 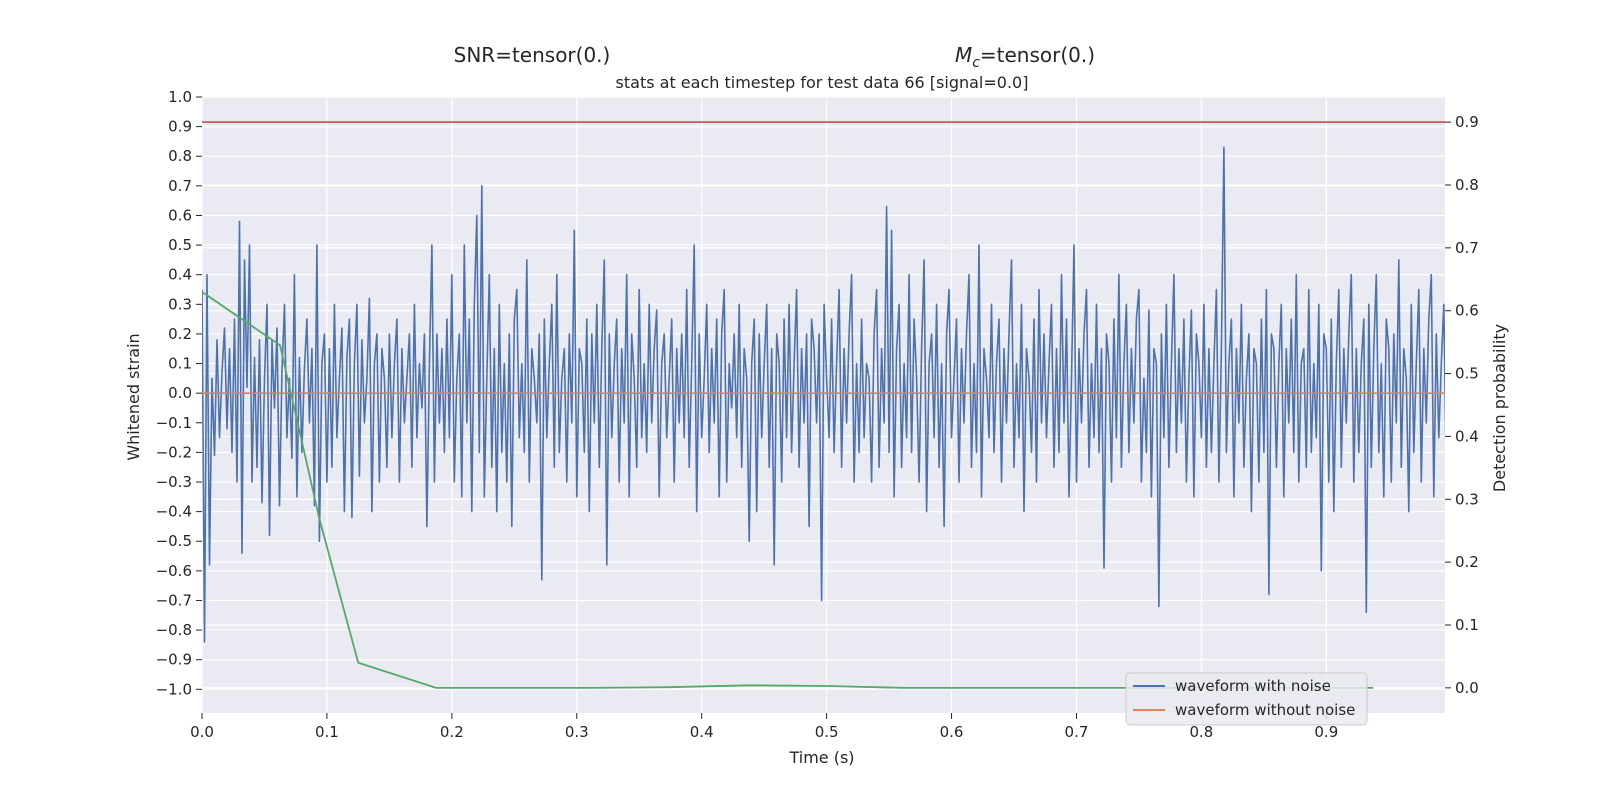 I want to click on right-y-tick-label: 0.3, so click(x=1467, y=499).